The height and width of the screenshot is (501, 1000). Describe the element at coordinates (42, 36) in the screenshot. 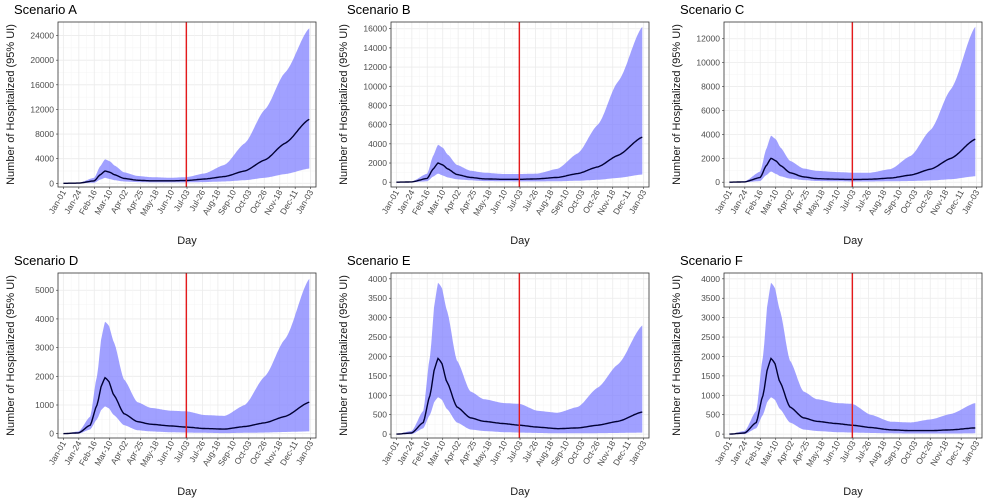

I see `y-tick-label: 24000` at that location.